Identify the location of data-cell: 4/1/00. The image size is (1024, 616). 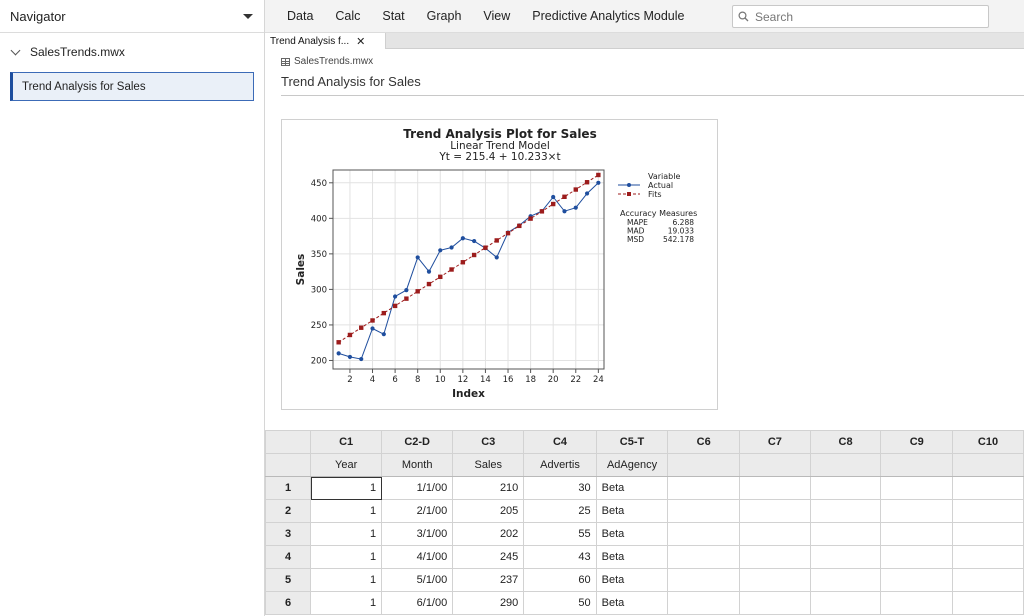
(417, 557).